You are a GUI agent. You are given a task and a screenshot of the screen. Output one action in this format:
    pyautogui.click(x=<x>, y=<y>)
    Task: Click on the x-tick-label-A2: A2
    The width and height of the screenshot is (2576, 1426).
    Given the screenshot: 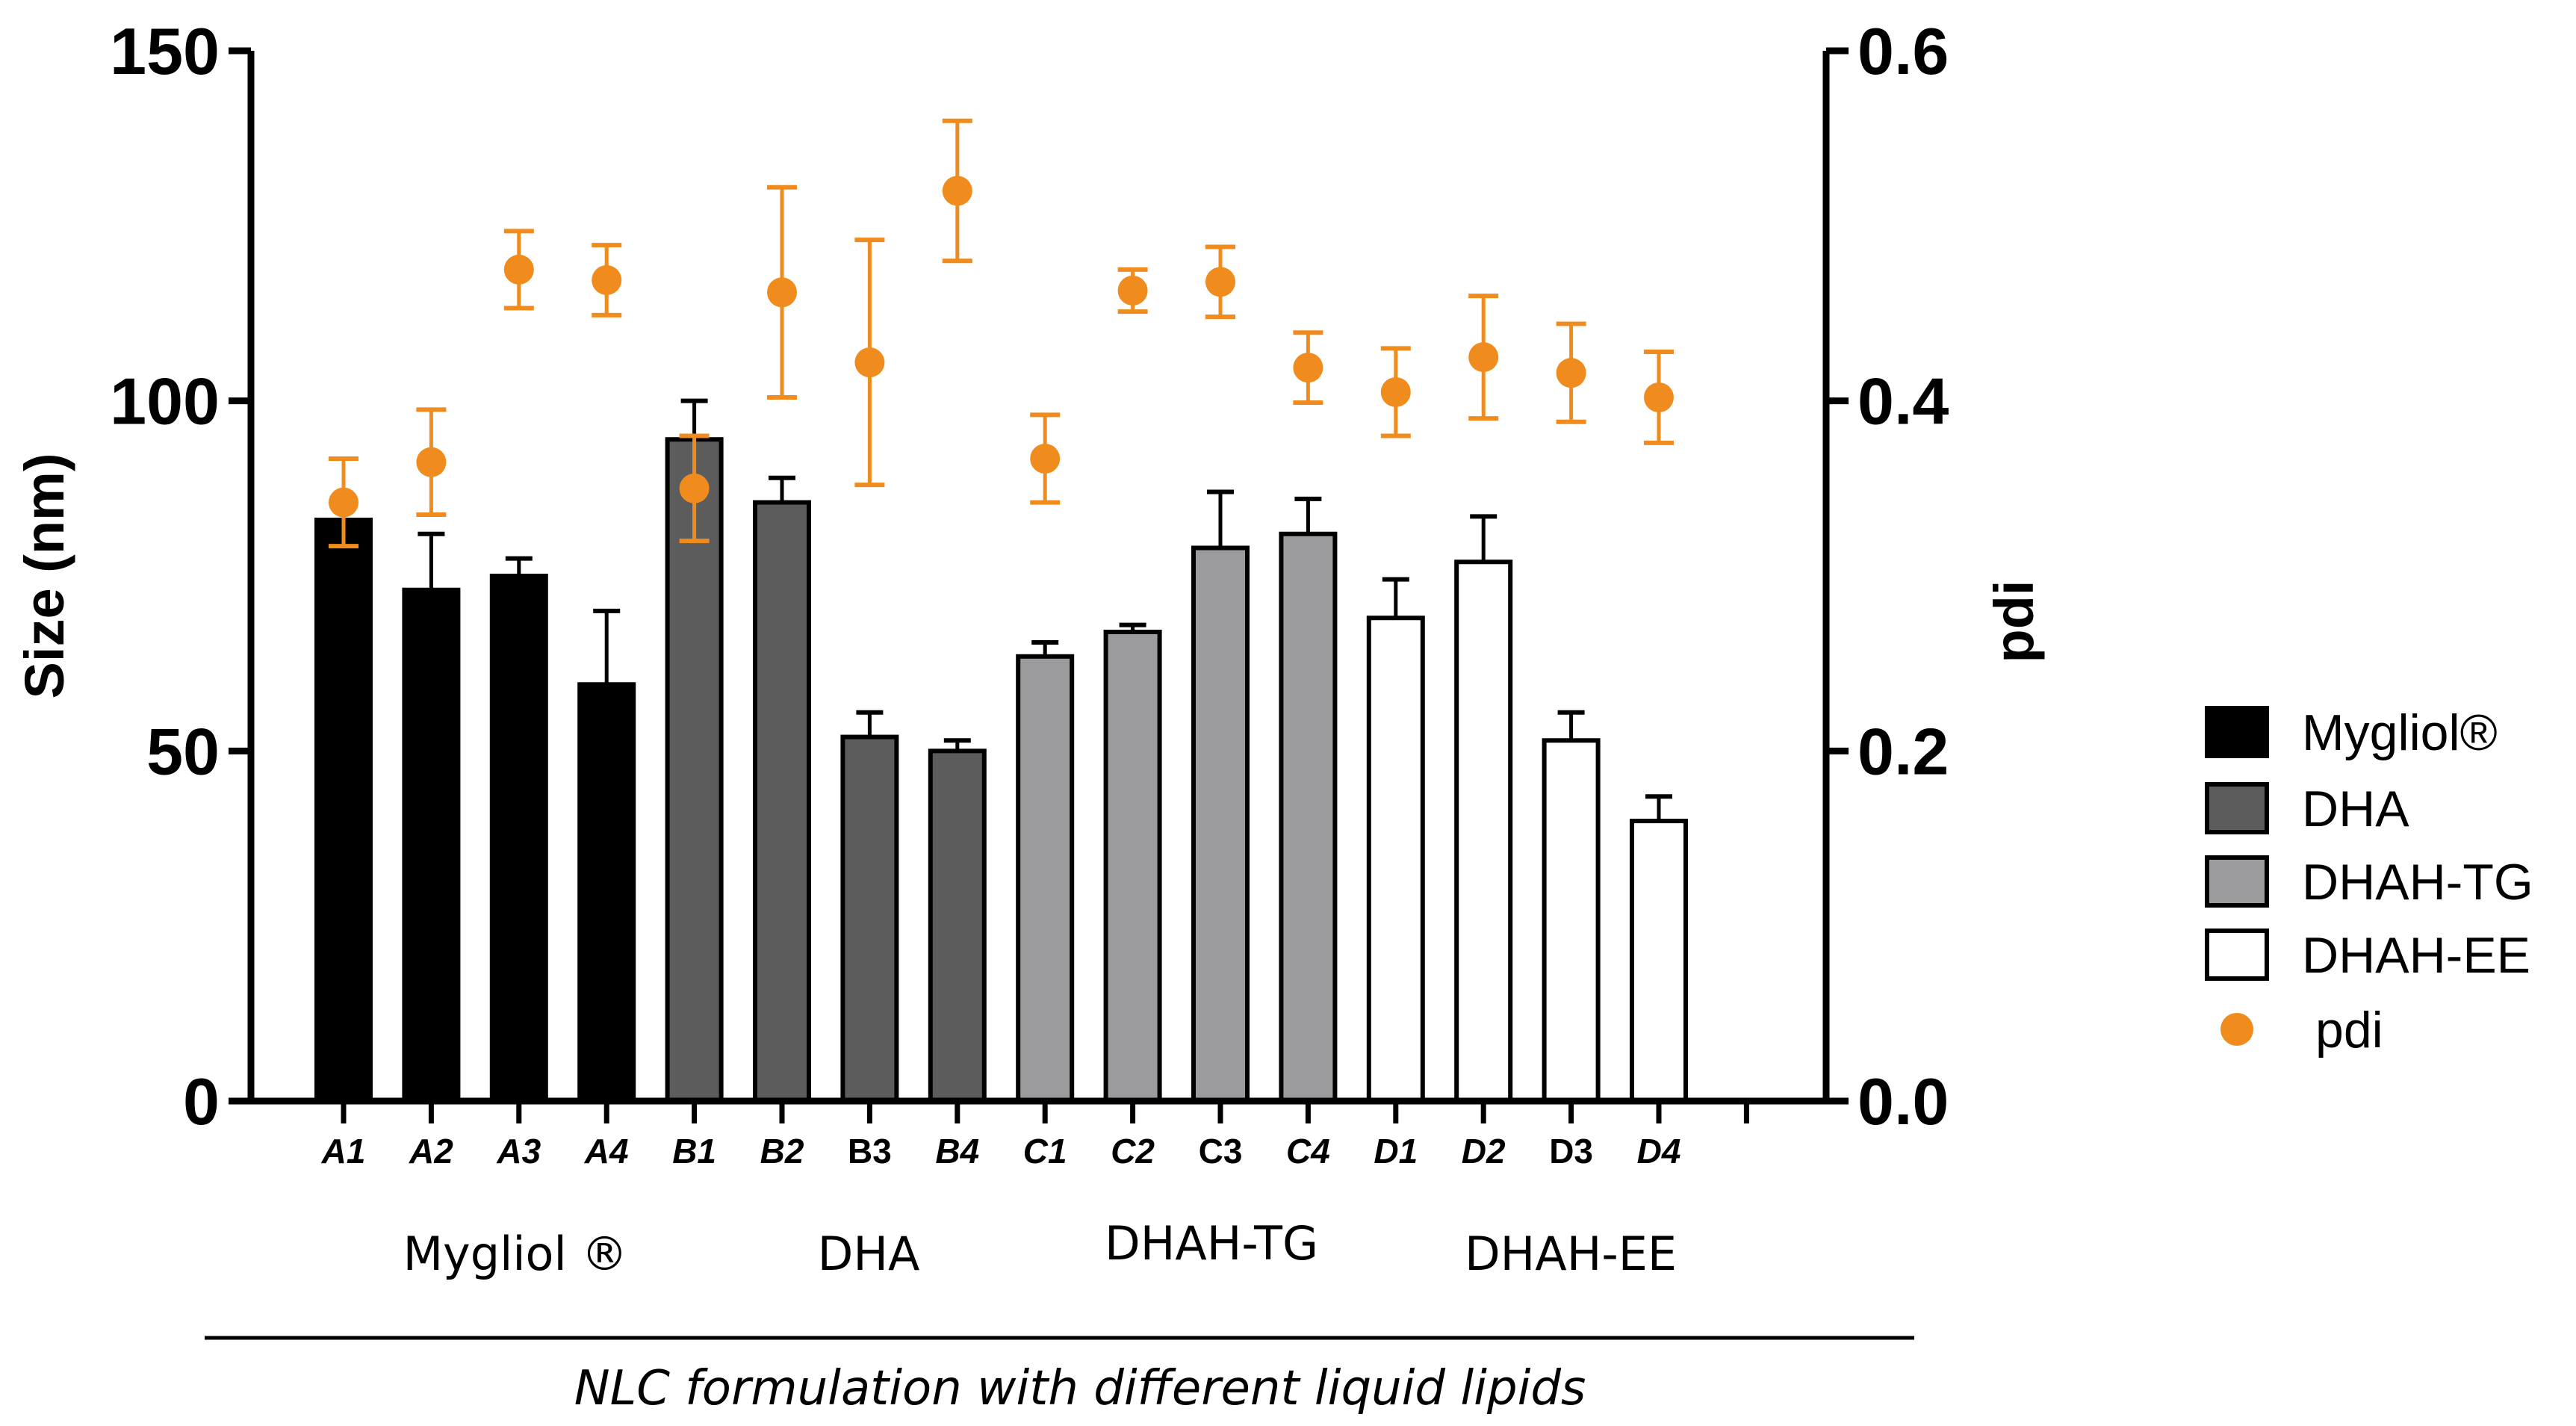 What is the action you would take?
    pyautogui.click(x=431, y=1151)
    